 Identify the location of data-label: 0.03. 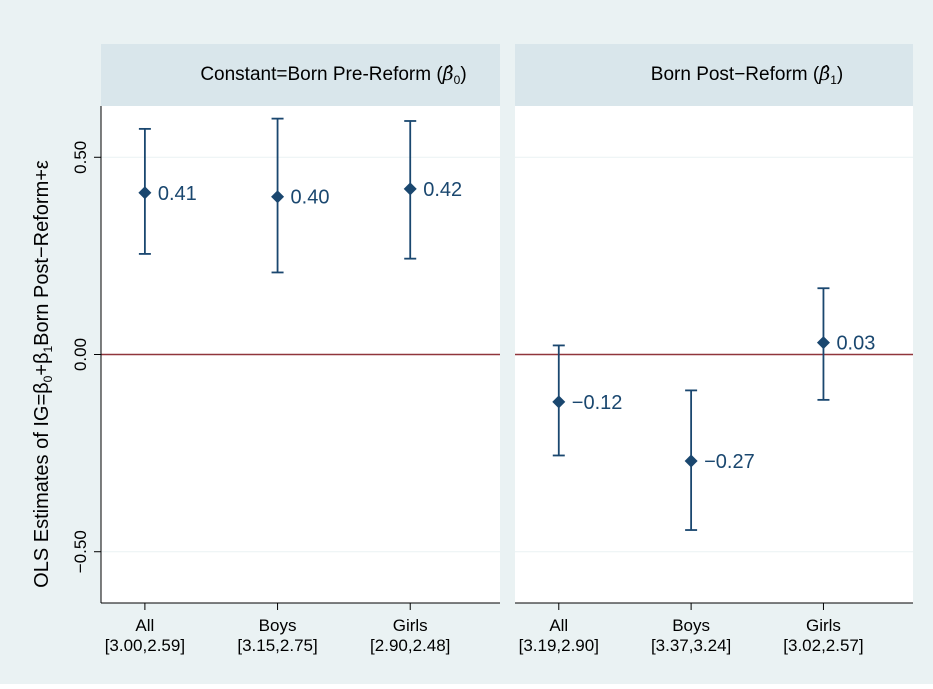
(855, 344).